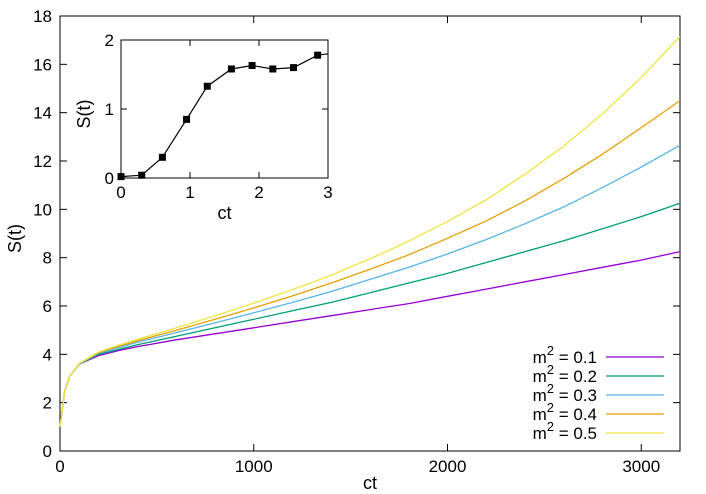 The height and width of the screenshot is (494, 706). I want to click on inset-x-axis-title: ct, so click(224, 213).